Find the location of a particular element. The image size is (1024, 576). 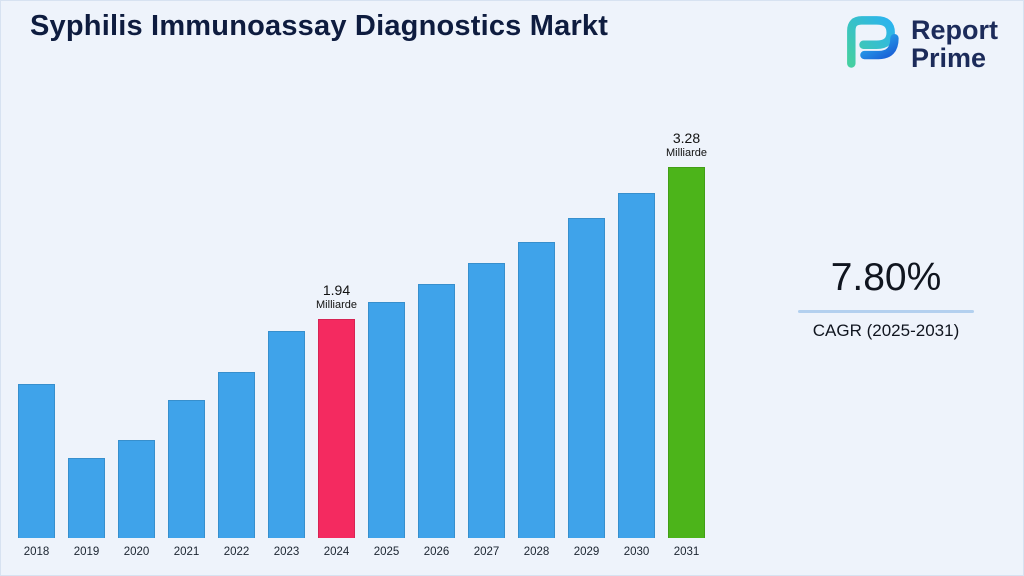

bar-2023 is located at coordinates (286, 434).